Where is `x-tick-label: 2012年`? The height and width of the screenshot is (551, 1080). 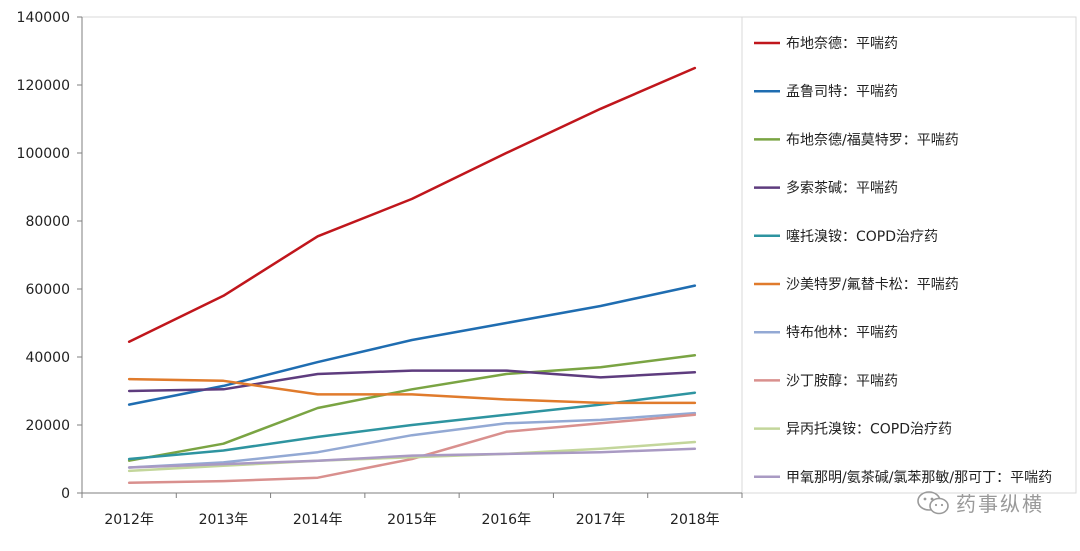
x-tick-label: 2012年 is located at coordinates (129, 520).